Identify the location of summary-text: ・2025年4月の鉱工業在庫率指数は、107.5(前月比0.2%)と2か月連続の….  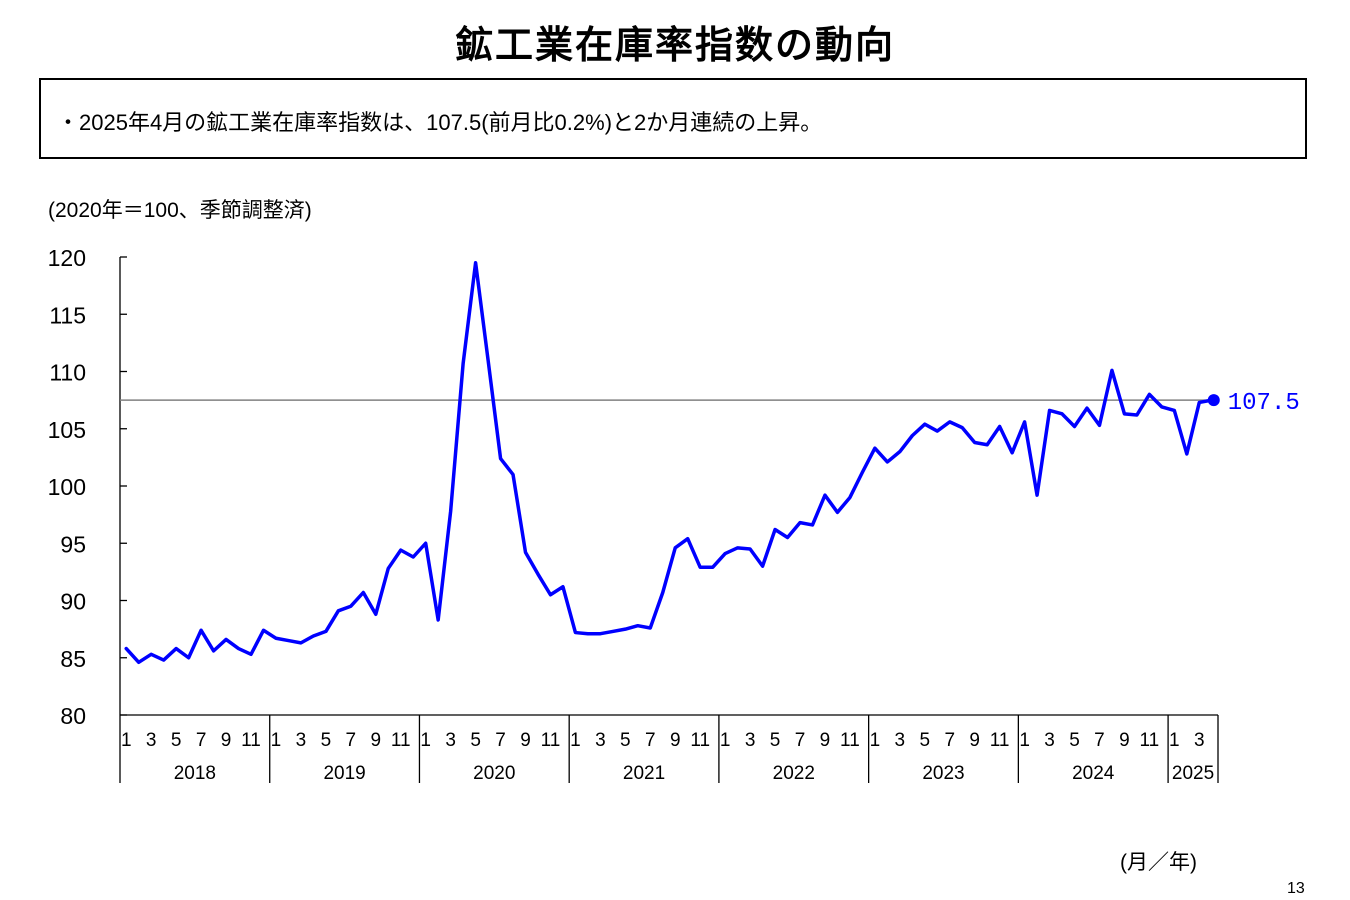
(440, 122).